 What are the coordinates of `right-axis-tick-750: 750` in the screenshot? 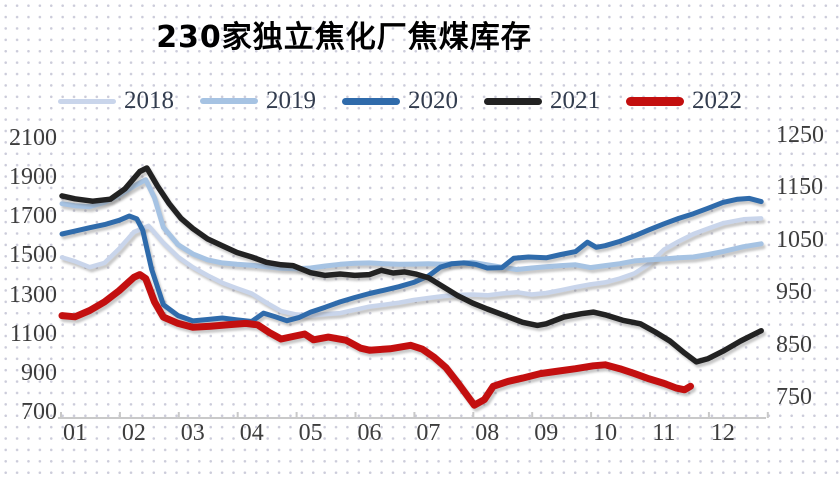 It's located at (794, 397).